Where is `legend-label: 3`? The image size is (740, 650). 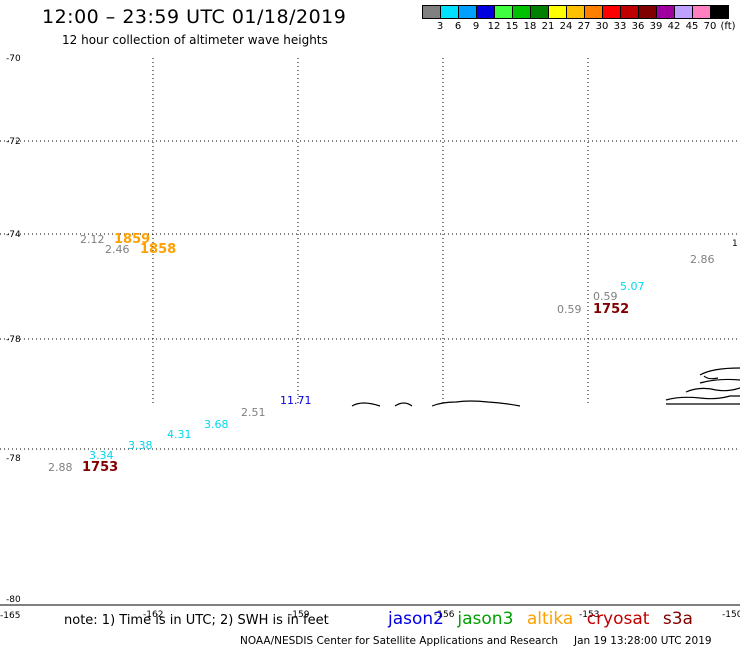
legend-label: 3 is located at coordinates (440, 26).